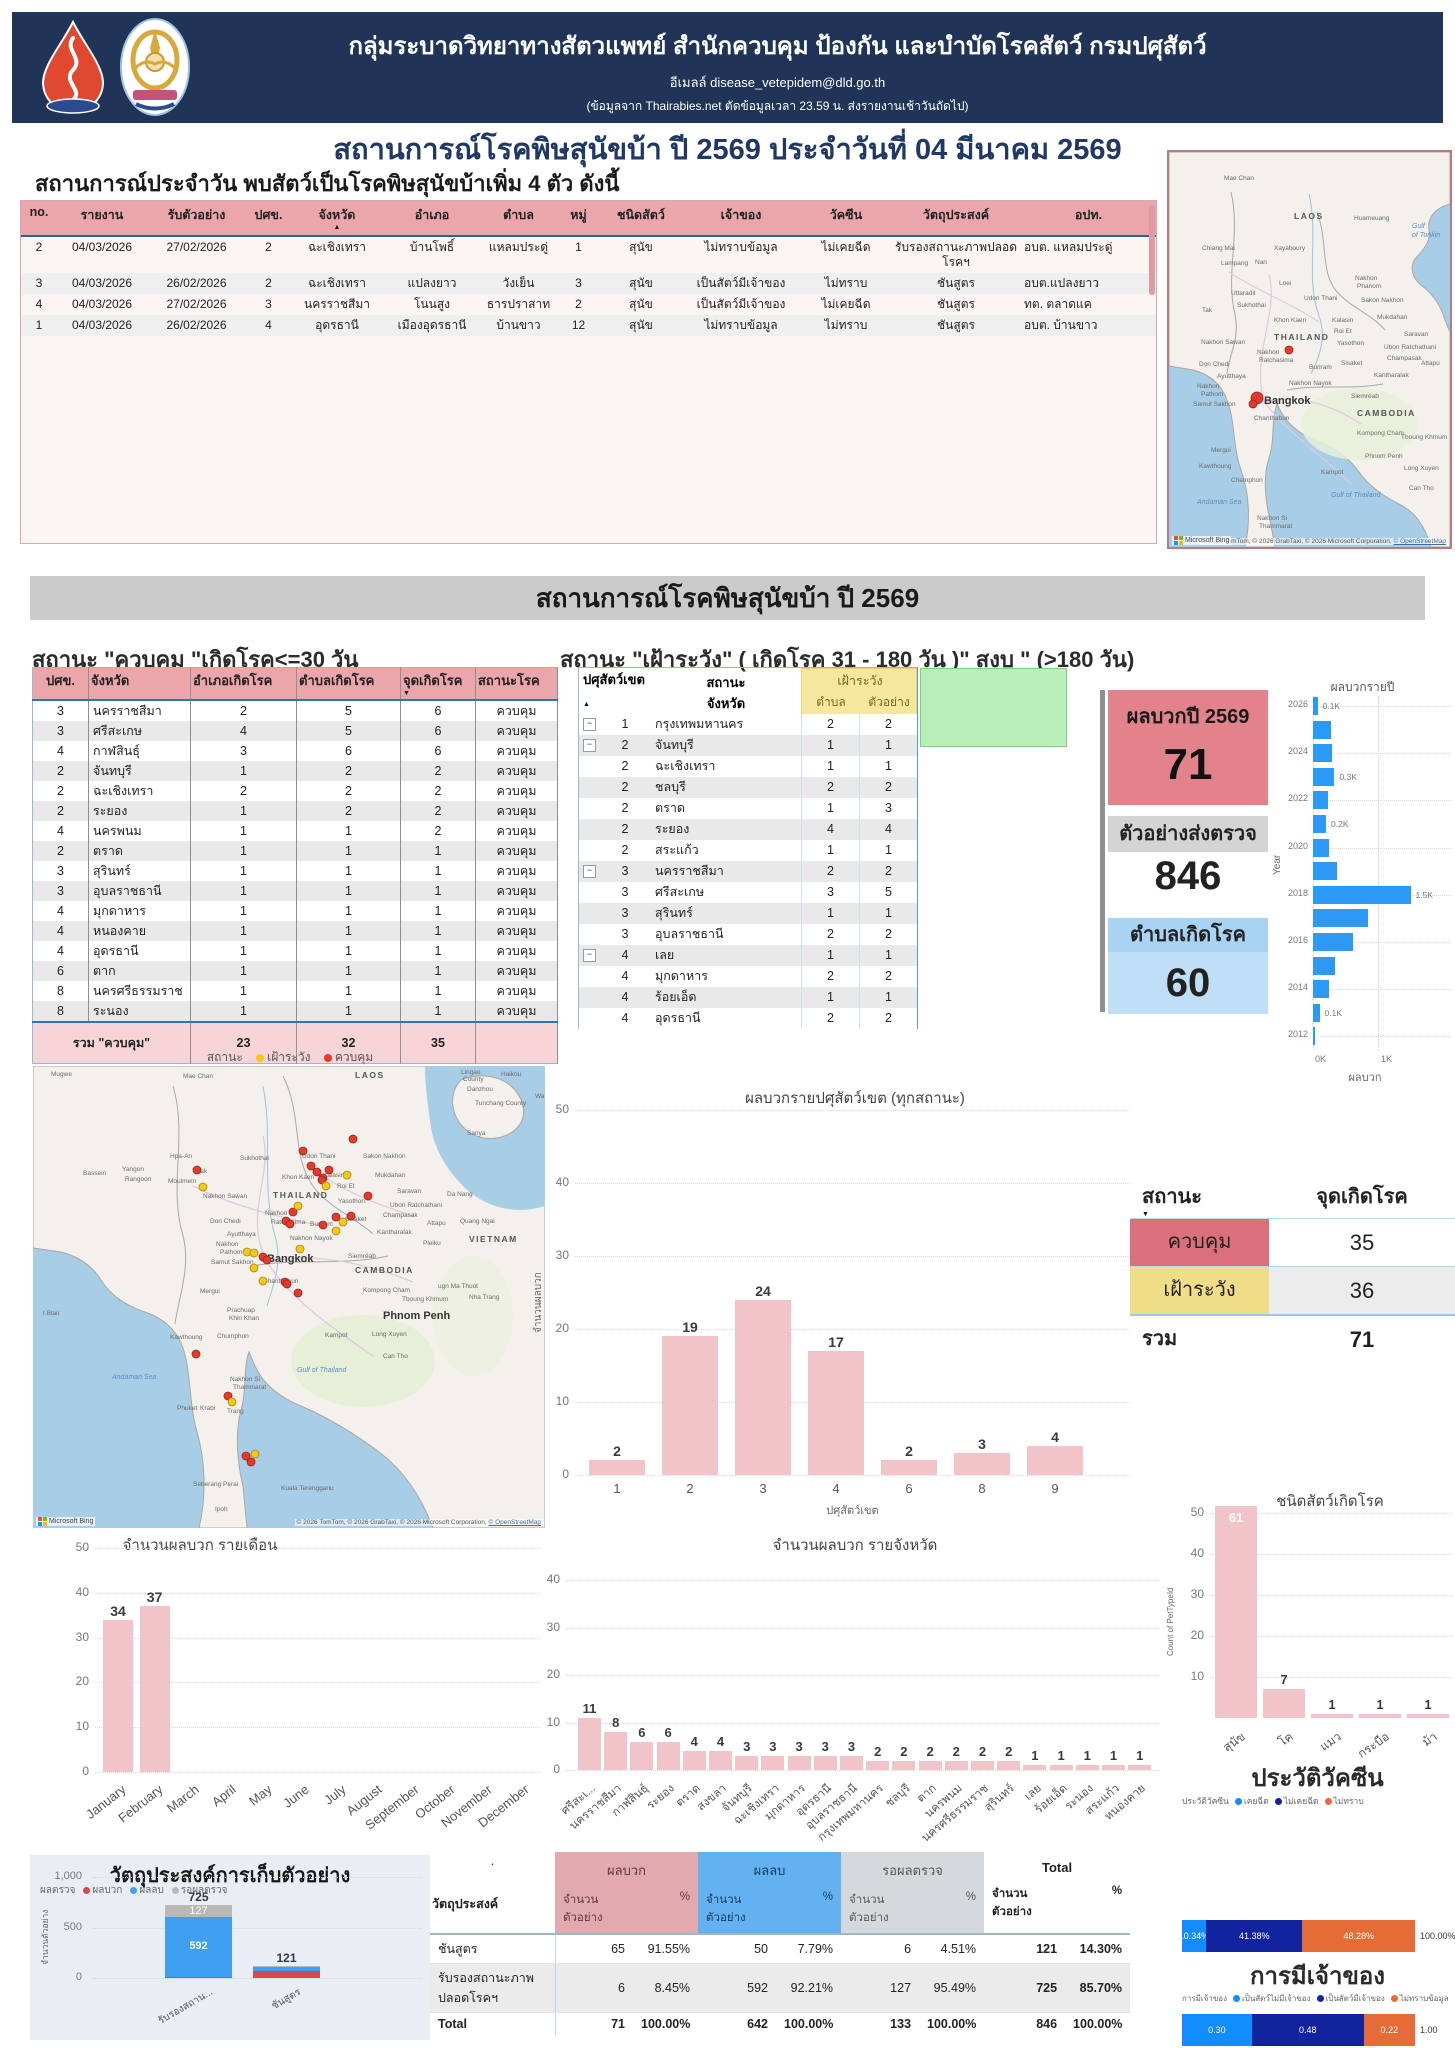 This screenshot has height=2048, width=1455. Describe the element at coordinates (748, 913) in the screenshot. I see `watch-table-row: 3 สุรินทร์ 1 1` at that location.